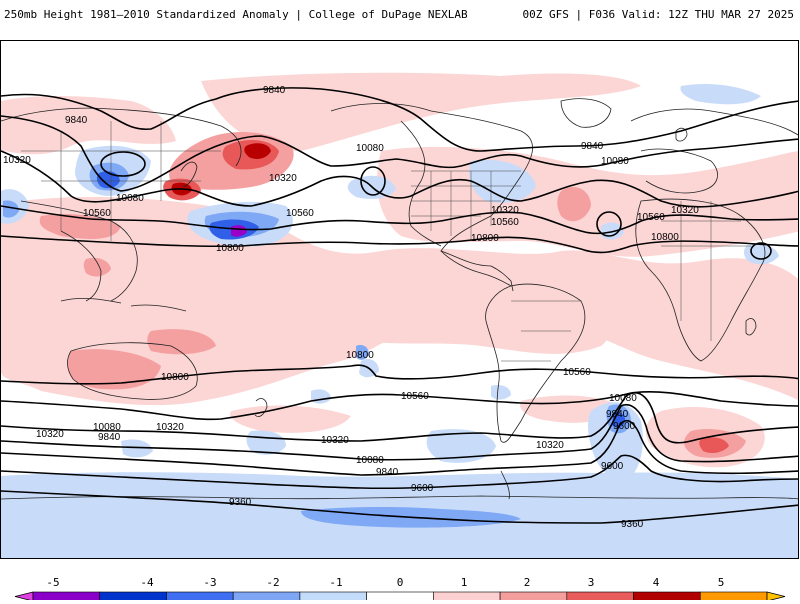 Image resolution: width=800 pixels, height=604 pixels. I want to click on contour-10320-south, so click(399, 418).